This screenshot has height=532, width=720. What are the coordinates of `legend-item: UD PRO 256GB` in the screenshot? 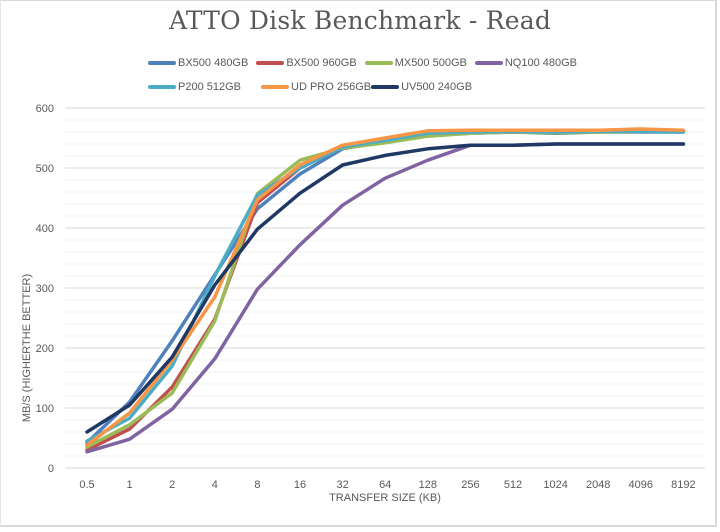 It's located at (316, 87).